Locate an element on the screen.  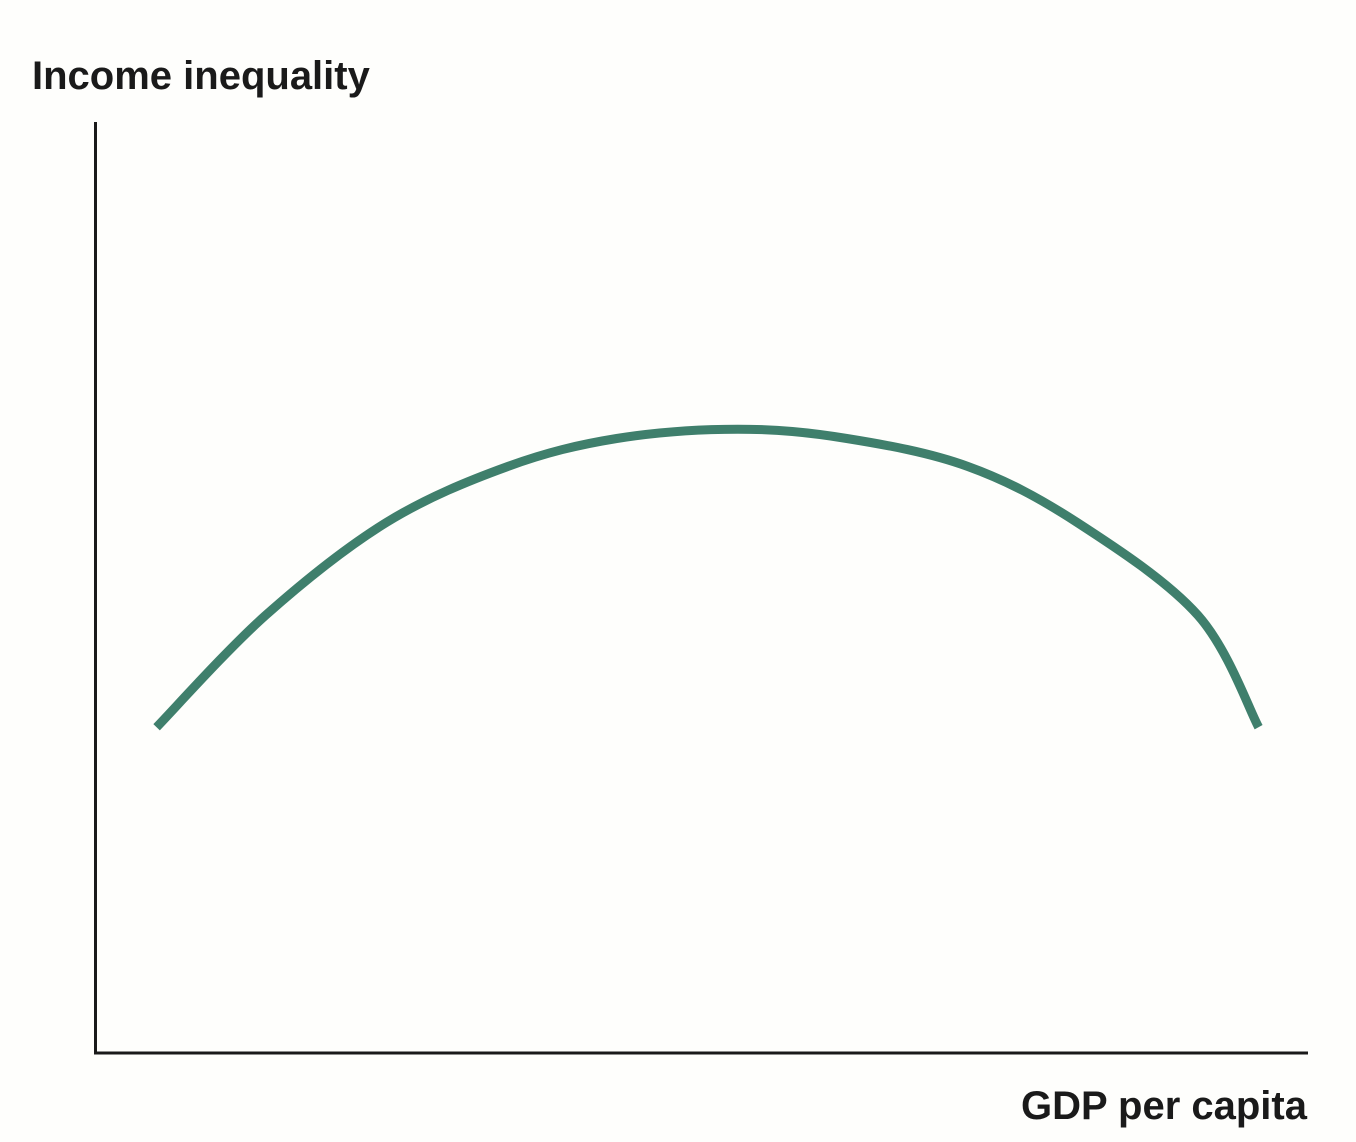
x-axis-label: GDP per capita is located at coordinates (1164, 1106).